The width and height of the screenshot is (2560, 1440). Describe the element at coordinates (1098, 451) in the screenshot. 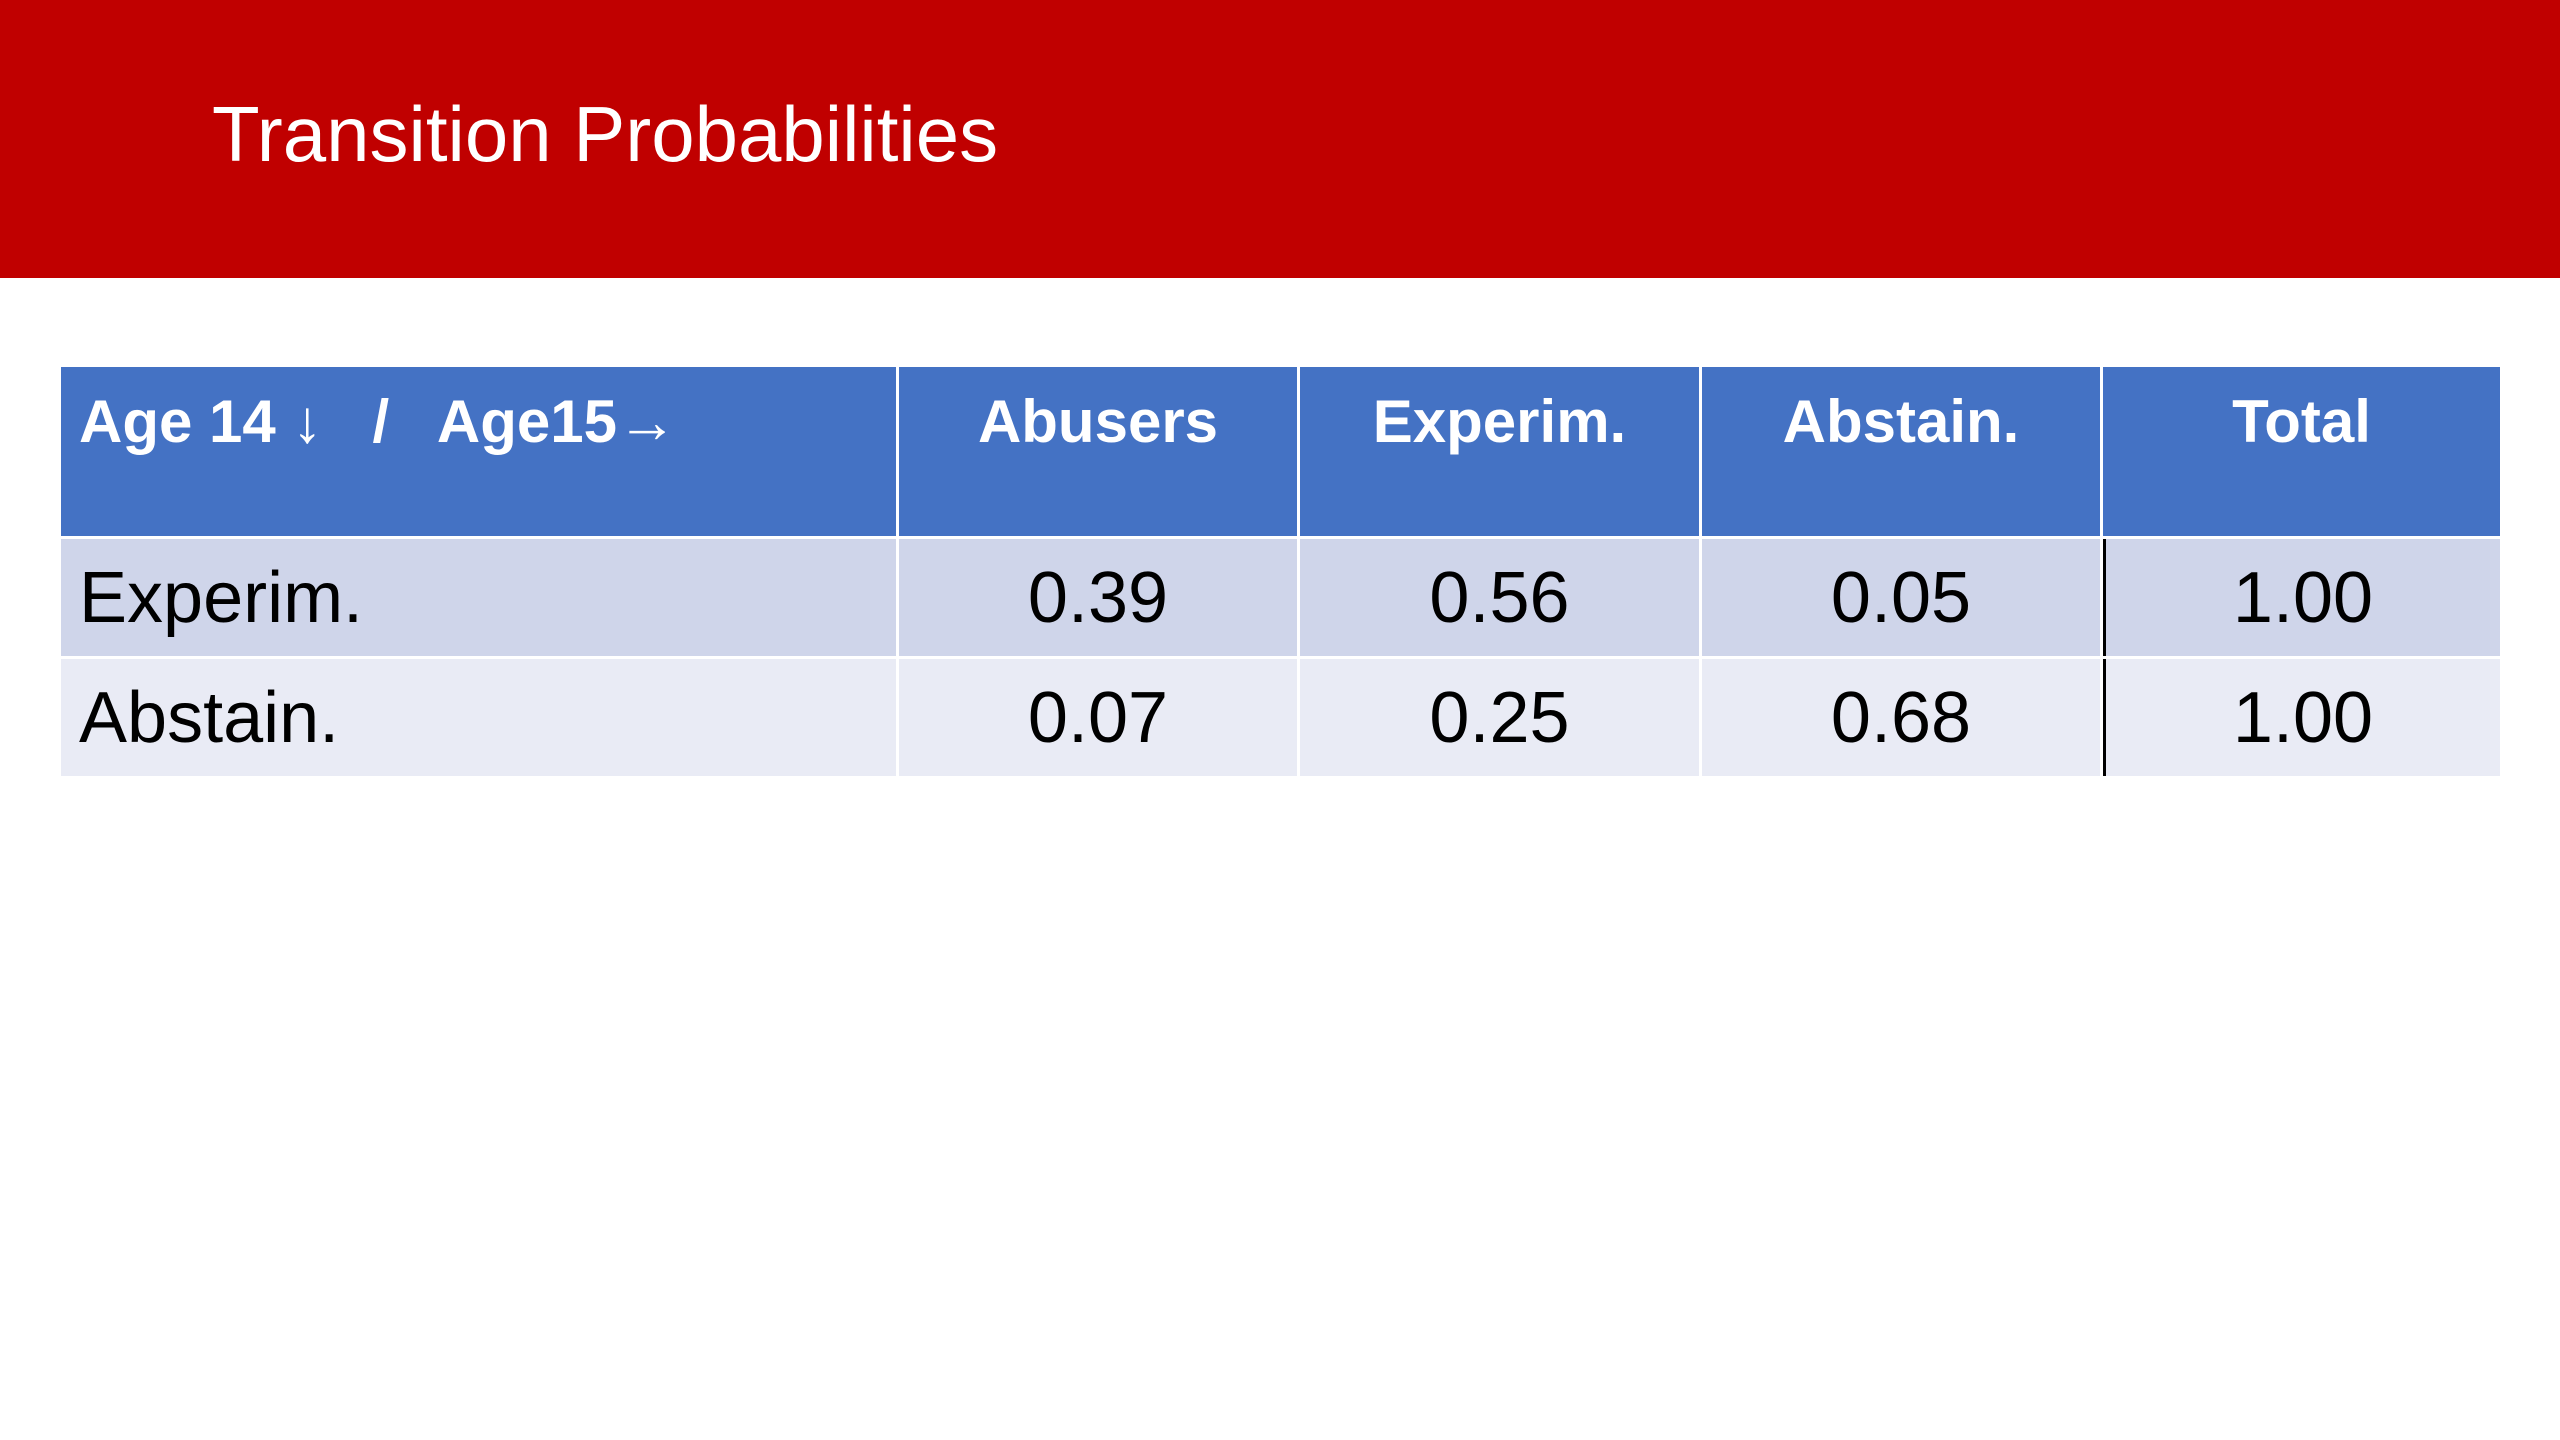

I see `column-header: Abusers` at that location.